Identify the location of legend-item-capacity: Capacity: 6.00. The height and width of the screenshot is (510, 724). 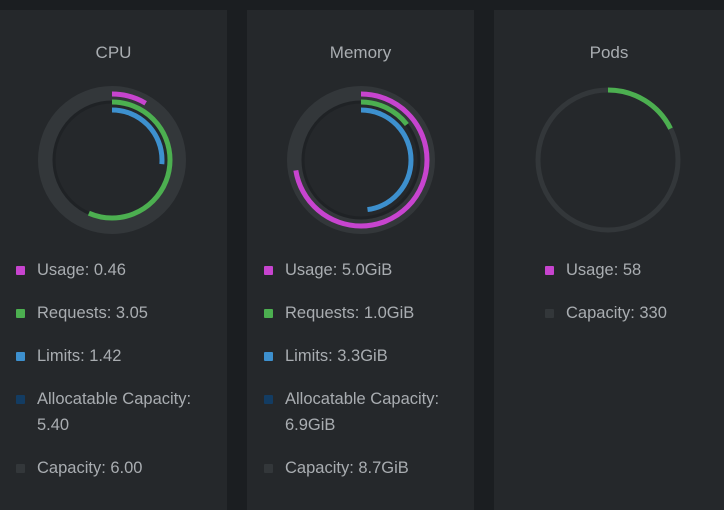
(116, 468).